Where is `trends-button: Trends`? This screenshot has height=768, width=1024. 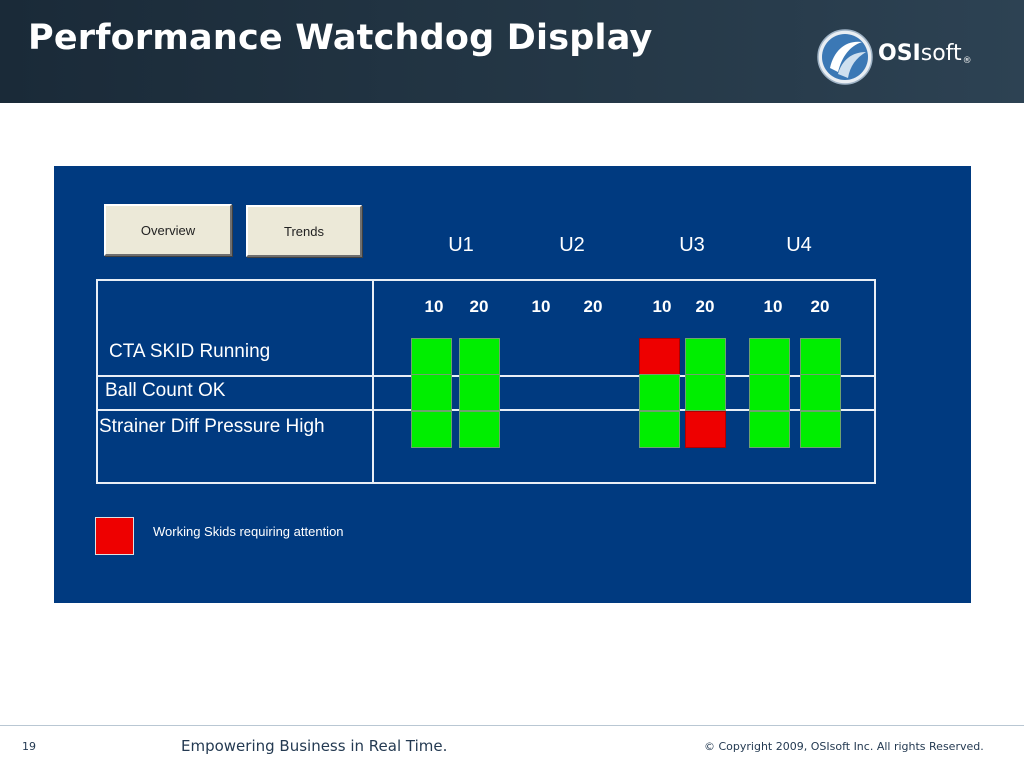 trends-button: Trends is located at coordinates (304, 231).